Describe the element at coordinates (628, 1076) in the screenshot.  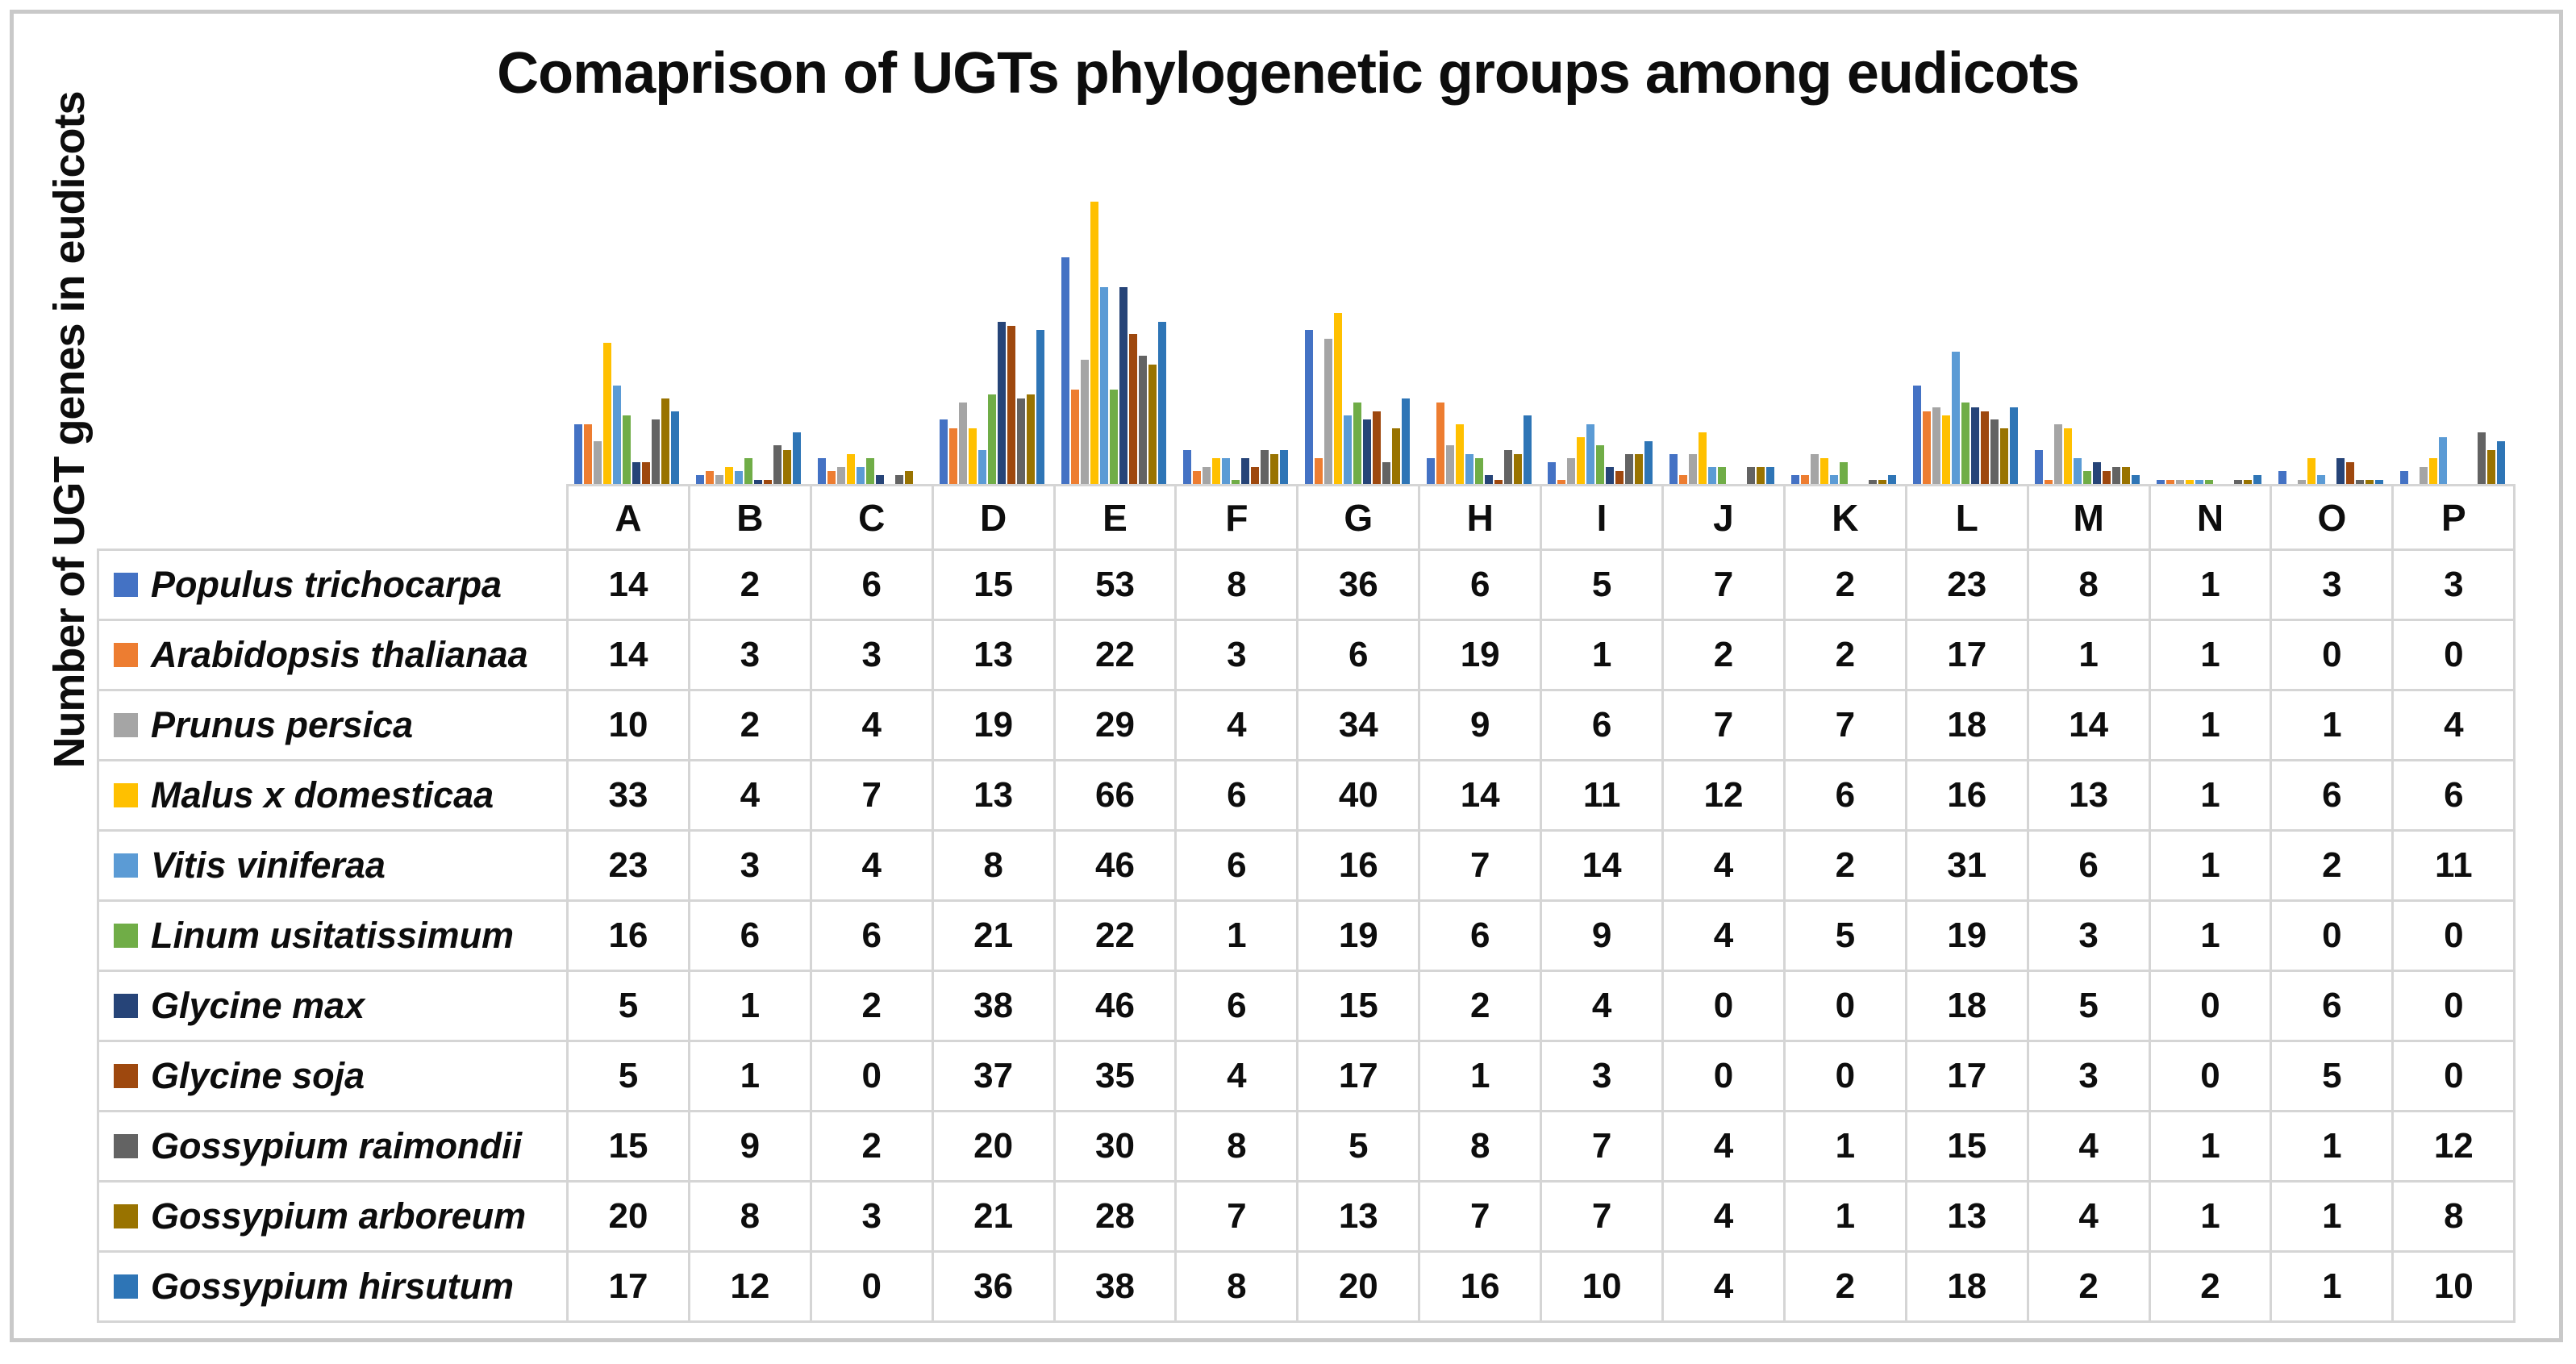
I see `value-cell-A-glycine-soja: 5` at that location.